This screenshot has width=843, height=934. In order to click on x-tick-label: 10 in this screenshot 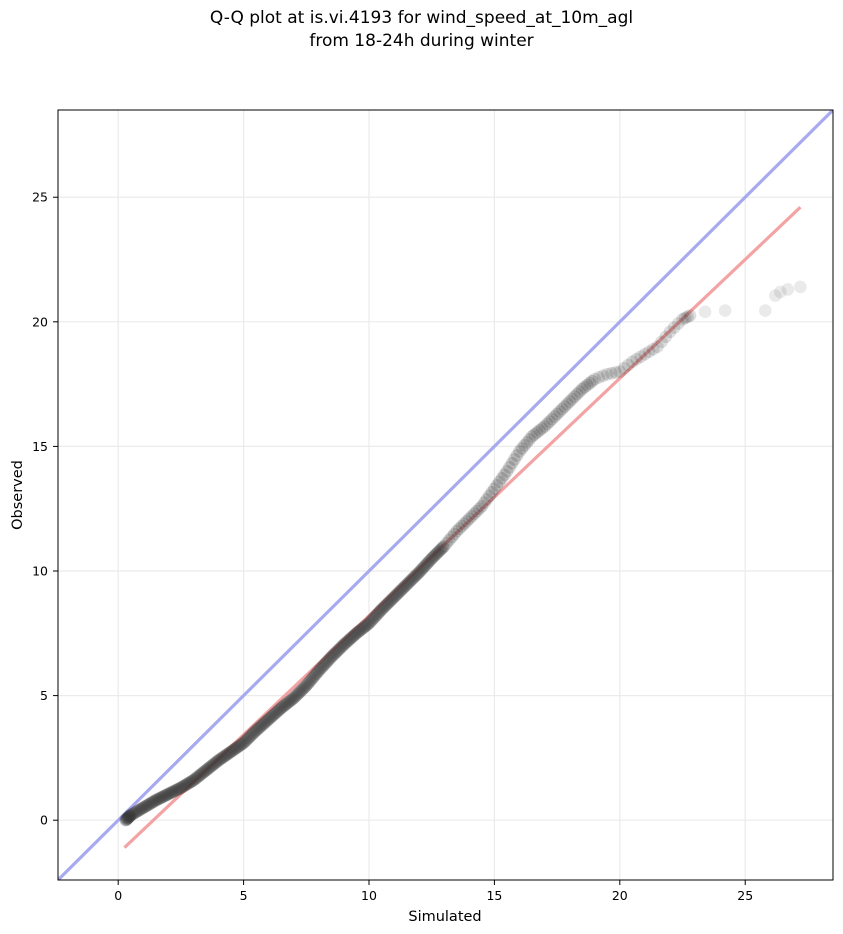, I will do `click(369, 895)`.